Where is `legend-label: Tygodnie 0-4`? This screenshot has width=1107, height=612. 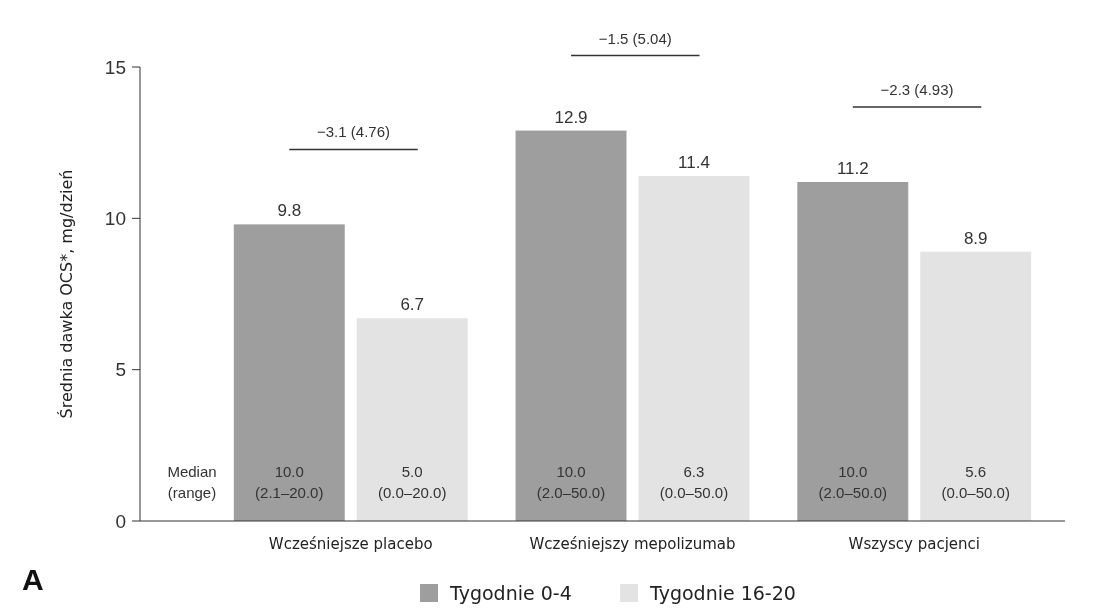
legend-label: Tygodnie 0-4 is located at coordinates (510, 593).